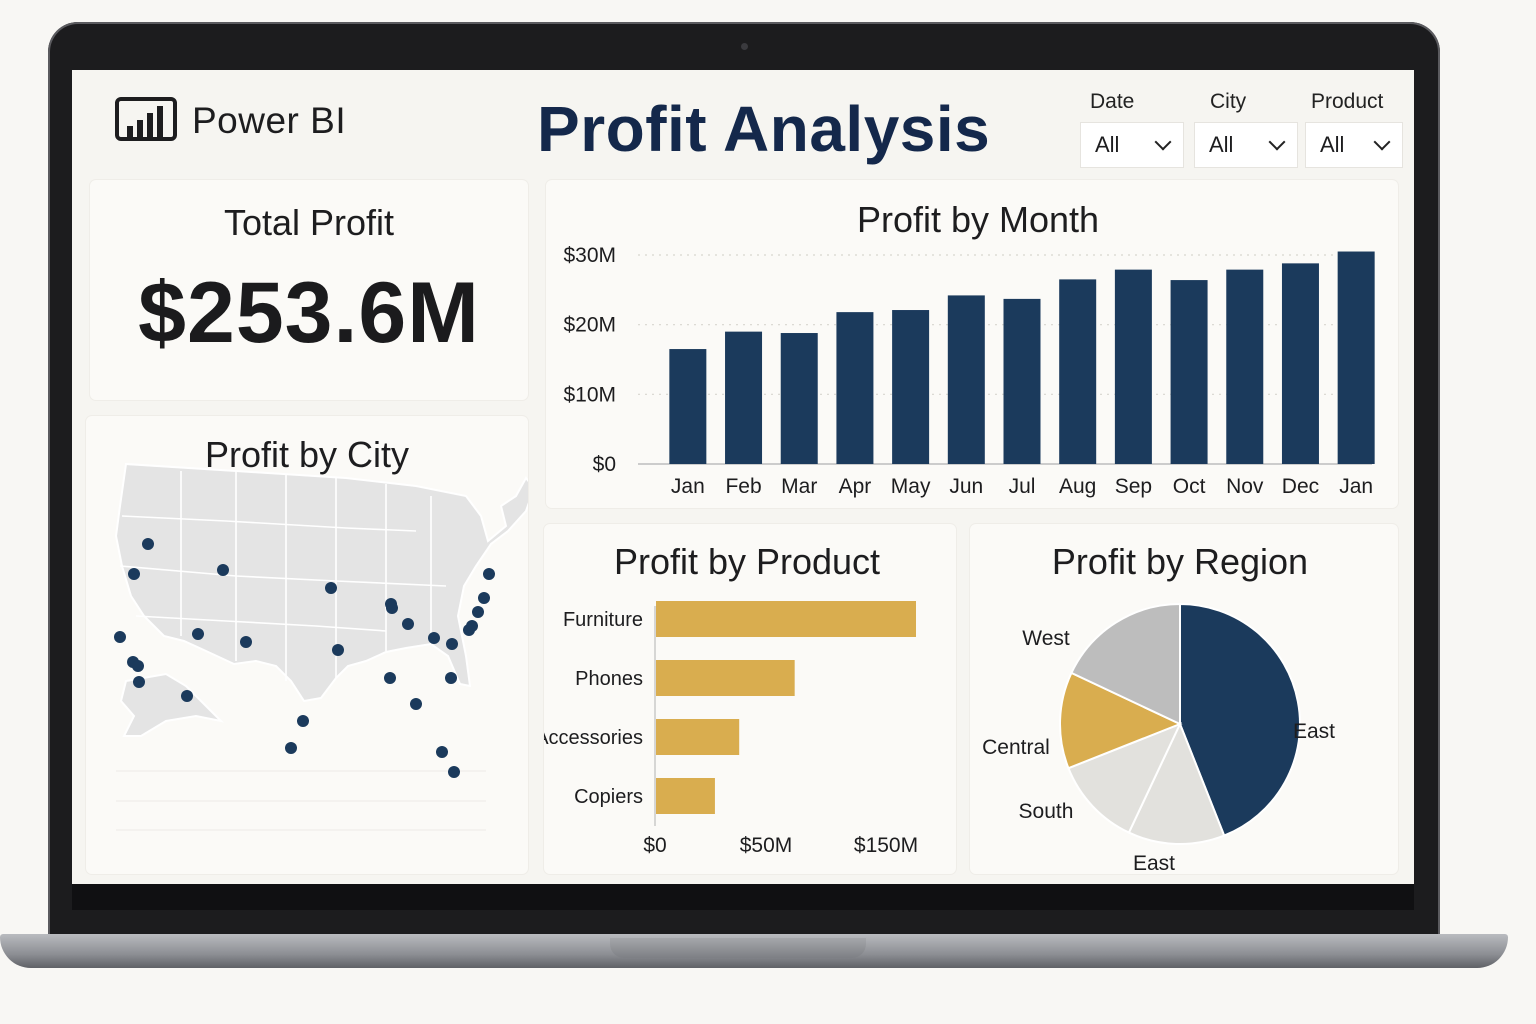 Image resolution: width=1536 pixels, height=1024 pixels. What do you see at coordinates (966, 486) in the screenshot?
I see `x-tick-label: Jun` at bounding box center [966, 486].